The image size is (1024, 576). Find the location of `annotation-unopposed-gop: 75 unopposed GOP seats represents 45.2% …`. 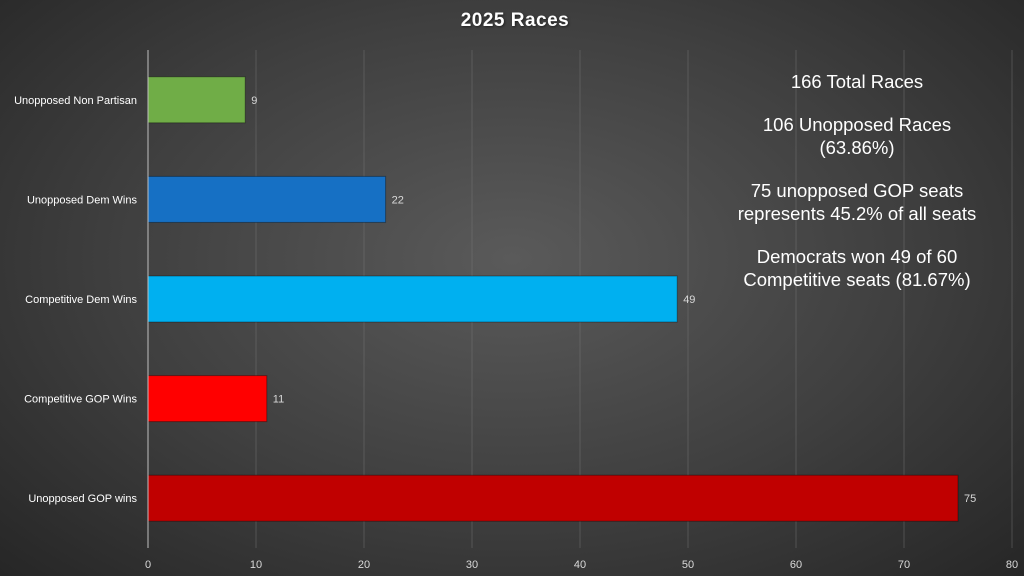

annotation-unopposed-gop: 75 unopposed GOP seats represents 45.2% … is located at coordinates (857, 202).